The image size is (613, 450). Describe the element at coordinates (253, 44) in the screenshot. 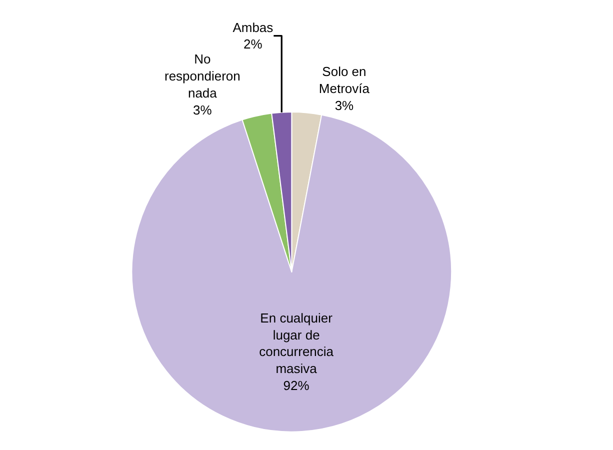

I see `data-label: 2%` at that location.